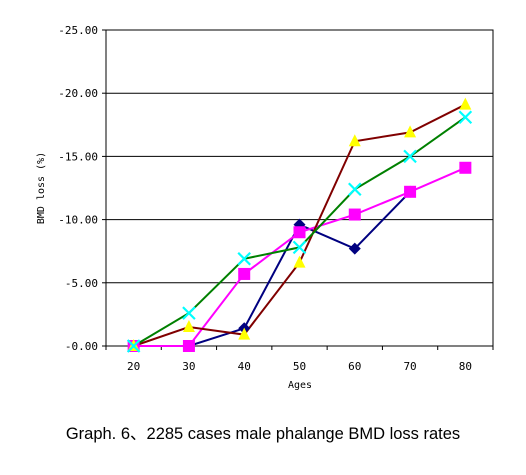 The height and width of the screenshot is (475, 526). What do you see at coordinates (188, 366) in the screenshot?
I see `x-tick-label: 30` at bounding box center [188, 366].